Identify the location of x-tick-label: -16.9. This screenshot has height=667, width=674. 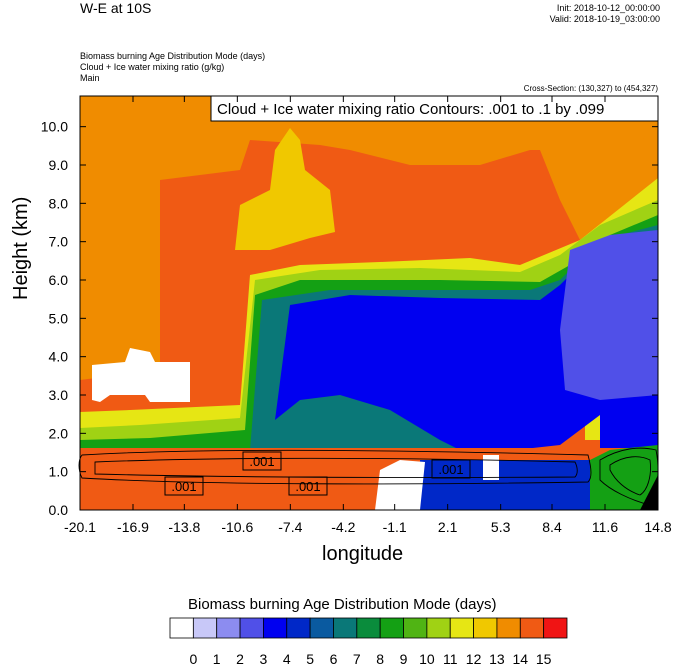
(133, 527).